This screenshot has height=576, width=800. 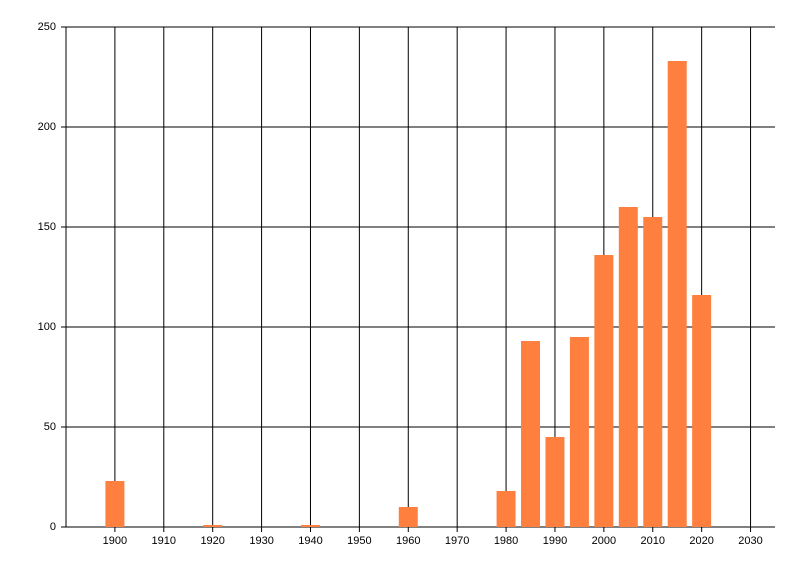 What do you see at coordinates (701, 541) in the screenshot?
I see `x-tick-label: 2020` at bounding box center [701, 541].